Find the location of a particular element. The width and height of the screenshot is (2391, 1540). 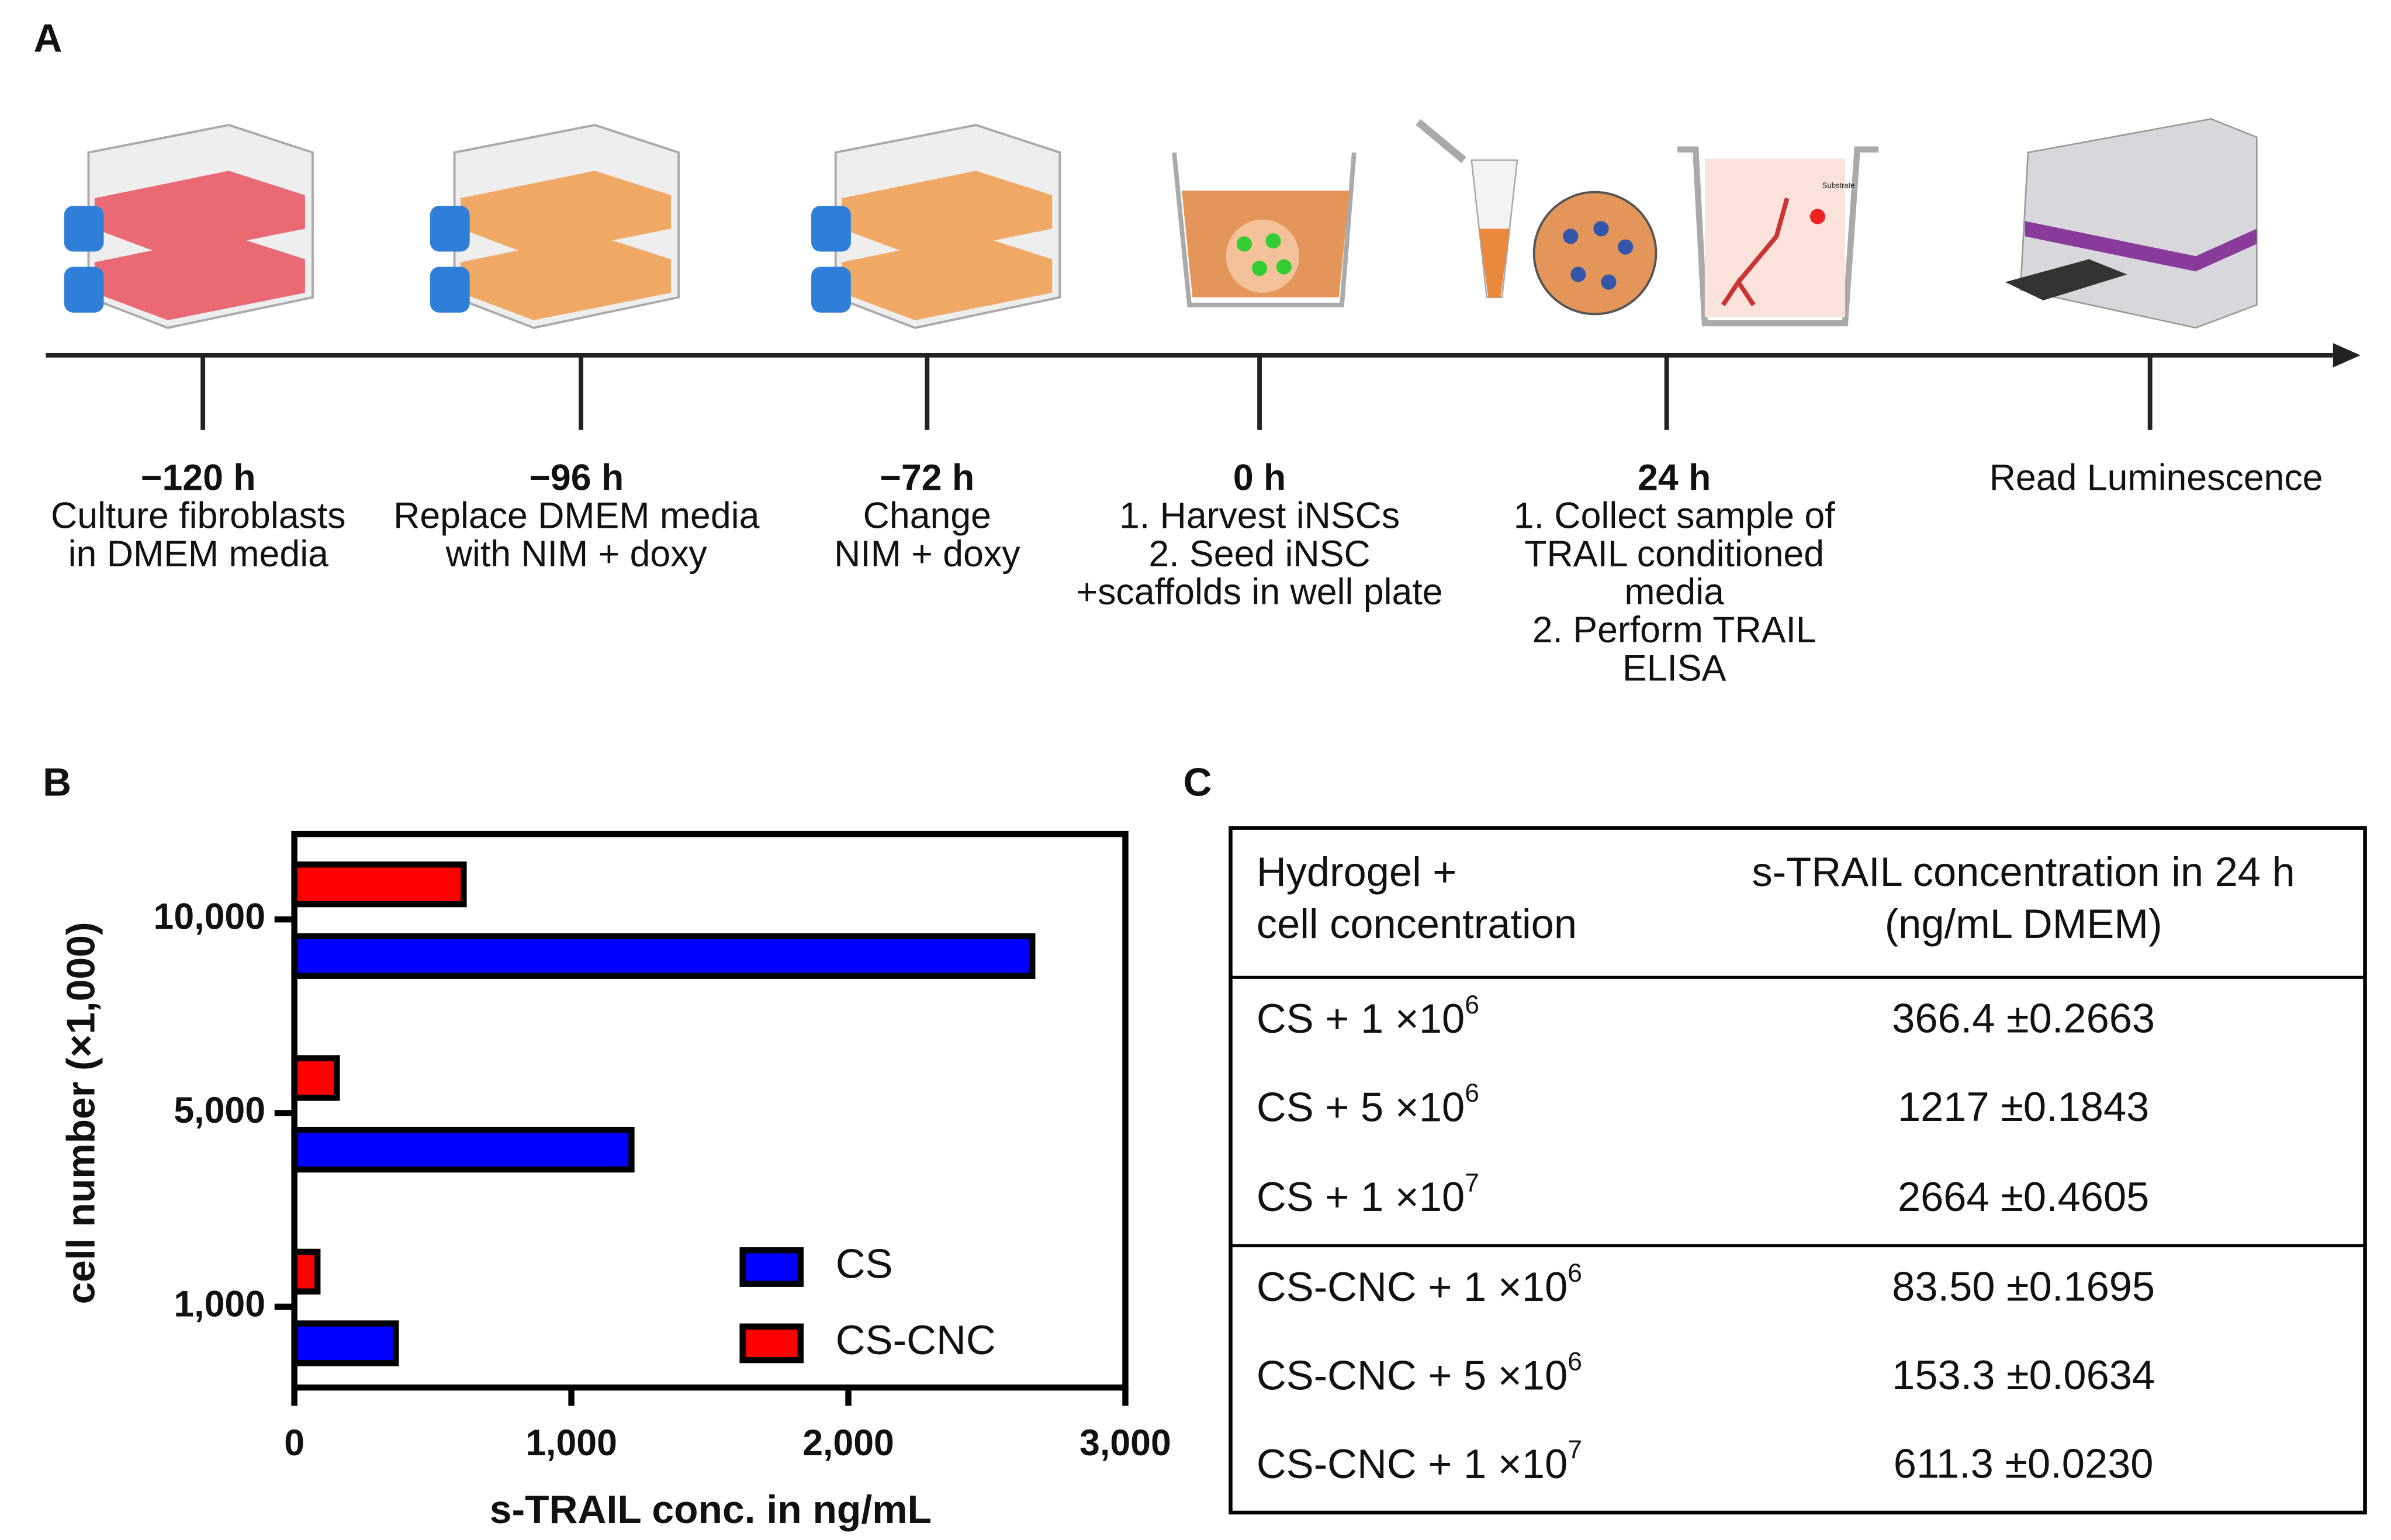

y-axis-label: cell number (×1,000) is located at coordinates (81, 1113).